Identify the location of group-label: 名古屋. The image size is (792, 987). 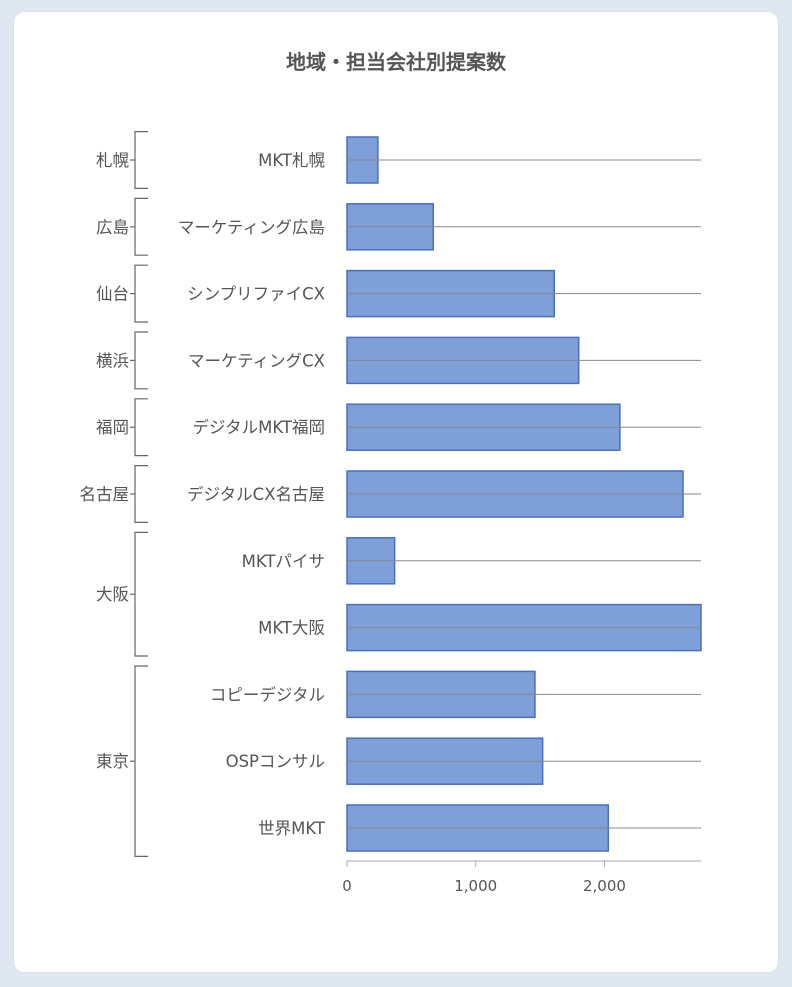
(105, 494).